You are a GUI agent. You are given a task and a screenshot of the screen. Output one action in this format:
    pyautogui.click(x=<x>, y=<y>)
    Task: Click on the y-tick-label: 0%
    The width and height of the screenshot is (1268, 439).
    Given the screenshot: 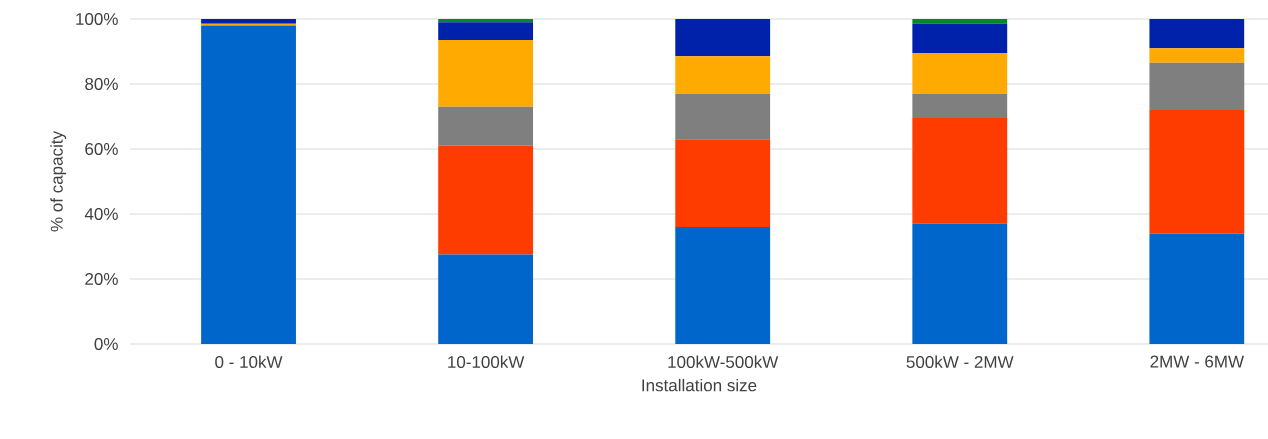 What is the action you would take?
    pyautogui.click(x=106, y=344)
    